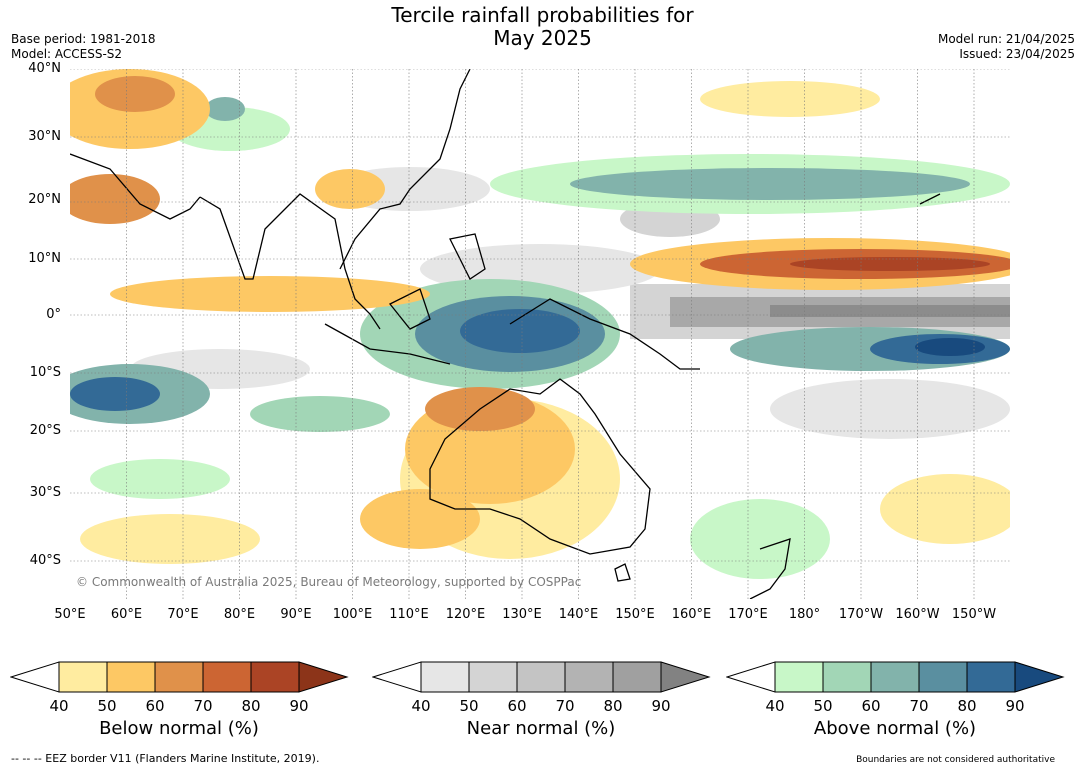 This screenshot has height=770, width=1085. I want to click on model-run-date: Model run: 21/04/2025, so click(1006, 39).